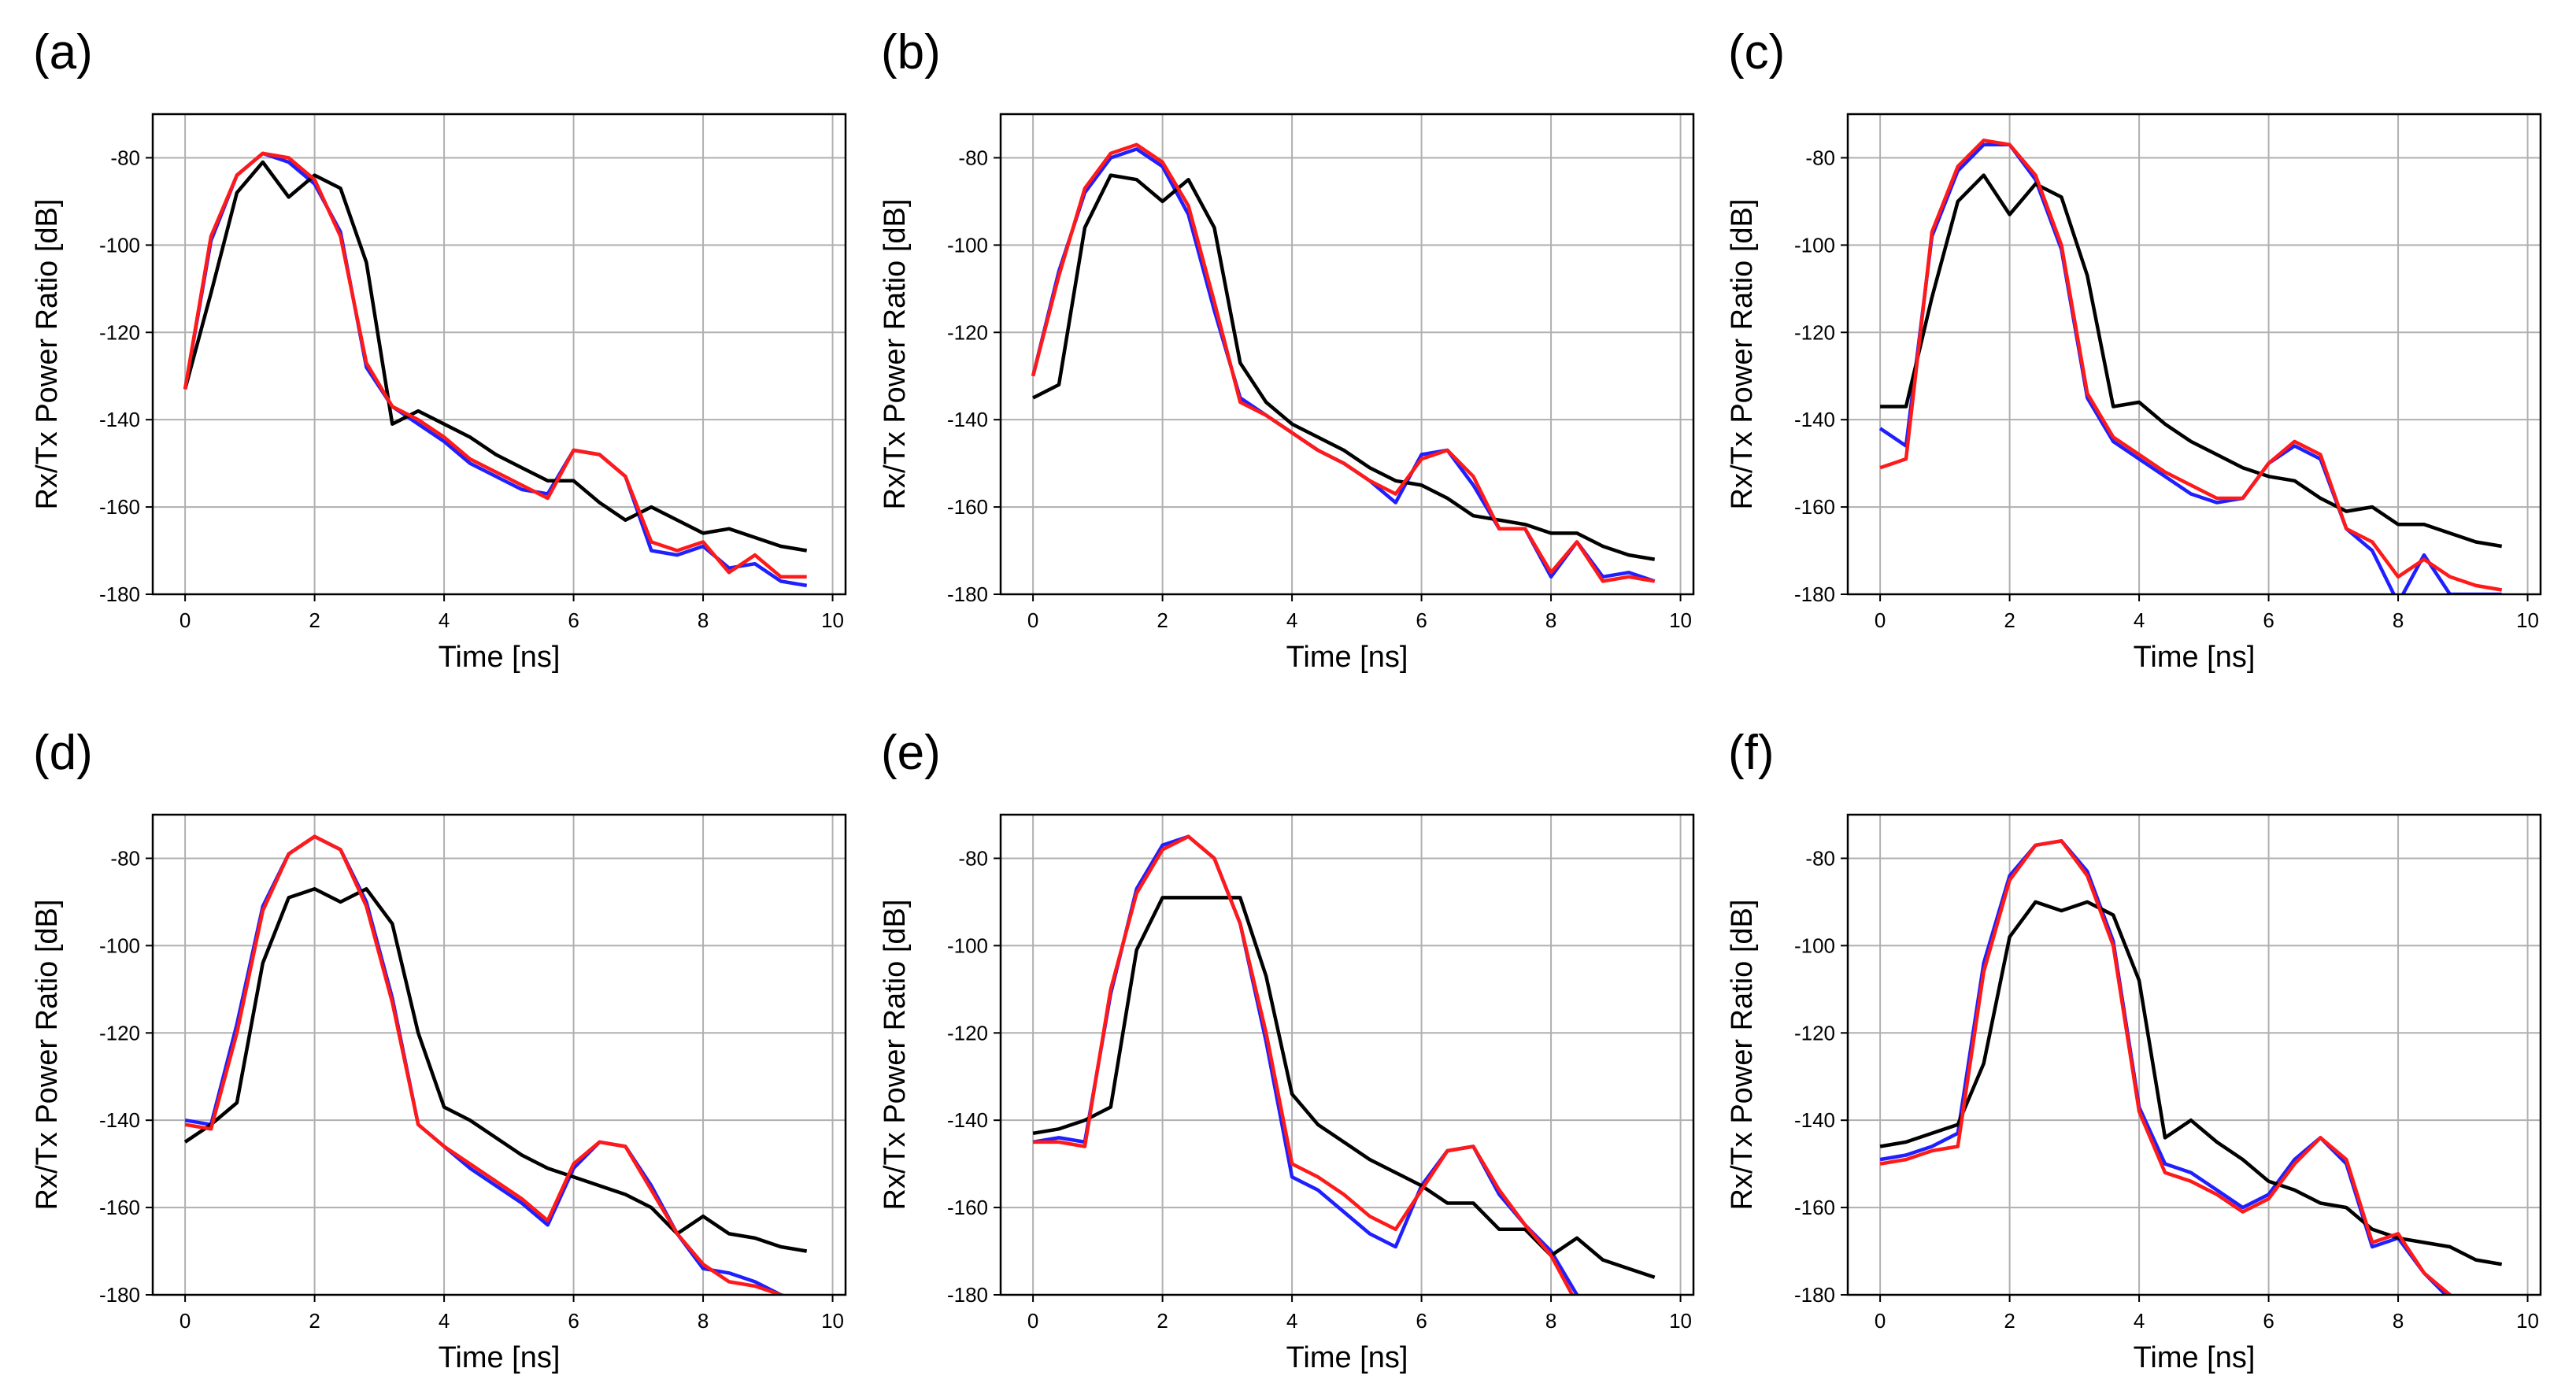 Image resolution: width=2576 pixels, height=1394 pixels. I want to click on panel-label: (c), so click(1756, 52).